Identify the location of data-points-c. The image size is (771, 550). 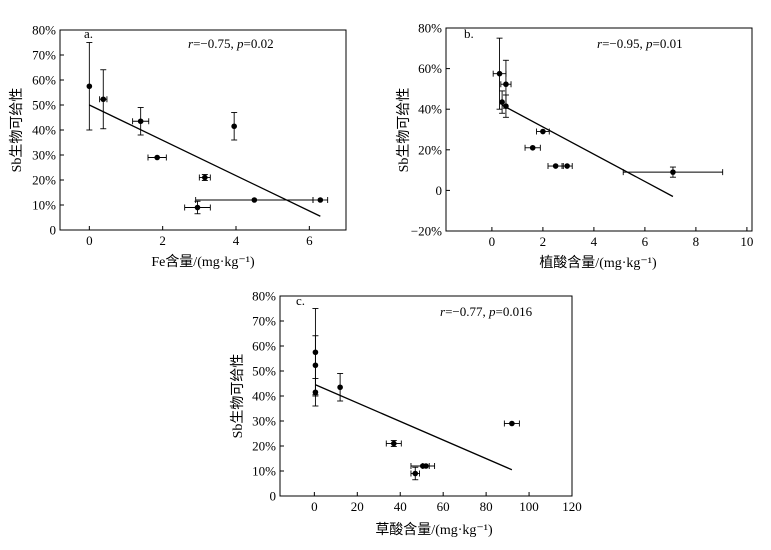
(416, 394).